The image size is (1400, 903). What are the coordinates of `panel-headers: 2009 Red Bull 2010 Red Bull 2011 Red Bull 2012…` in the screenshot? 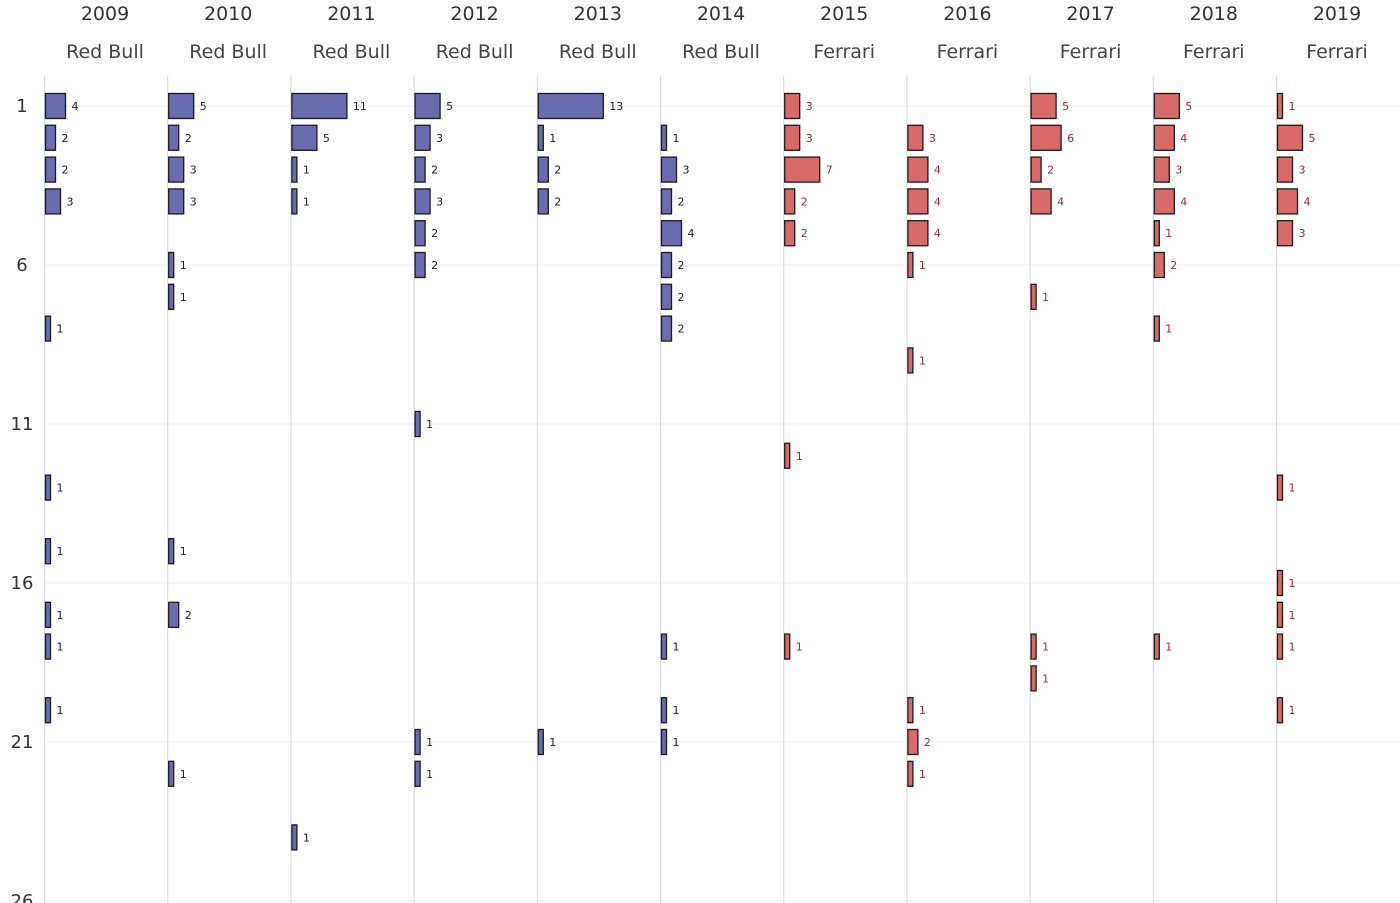 It's located at (717, 33).